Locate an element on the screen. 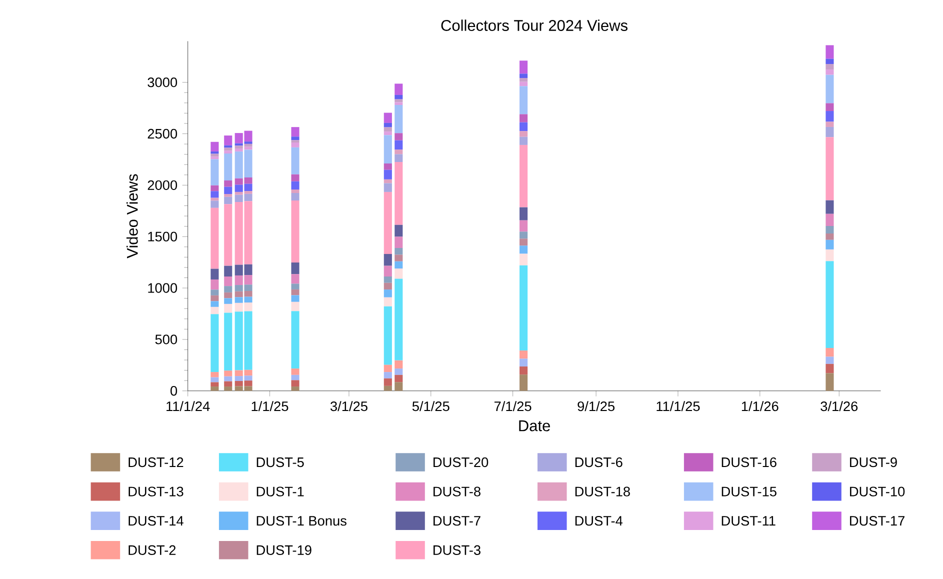 Image resolution: width=943 pixels, height=579 pixels. x-tick-label: 7/1/25 is located at coordinates (513, 405).